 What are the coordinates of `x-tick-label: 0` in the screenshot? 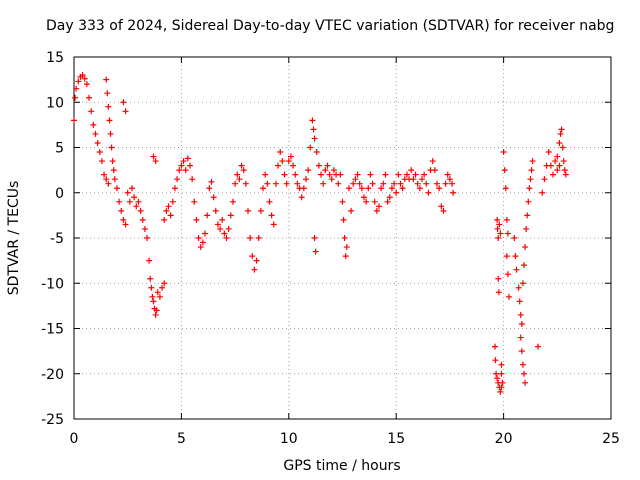 It's located at (74, 439).